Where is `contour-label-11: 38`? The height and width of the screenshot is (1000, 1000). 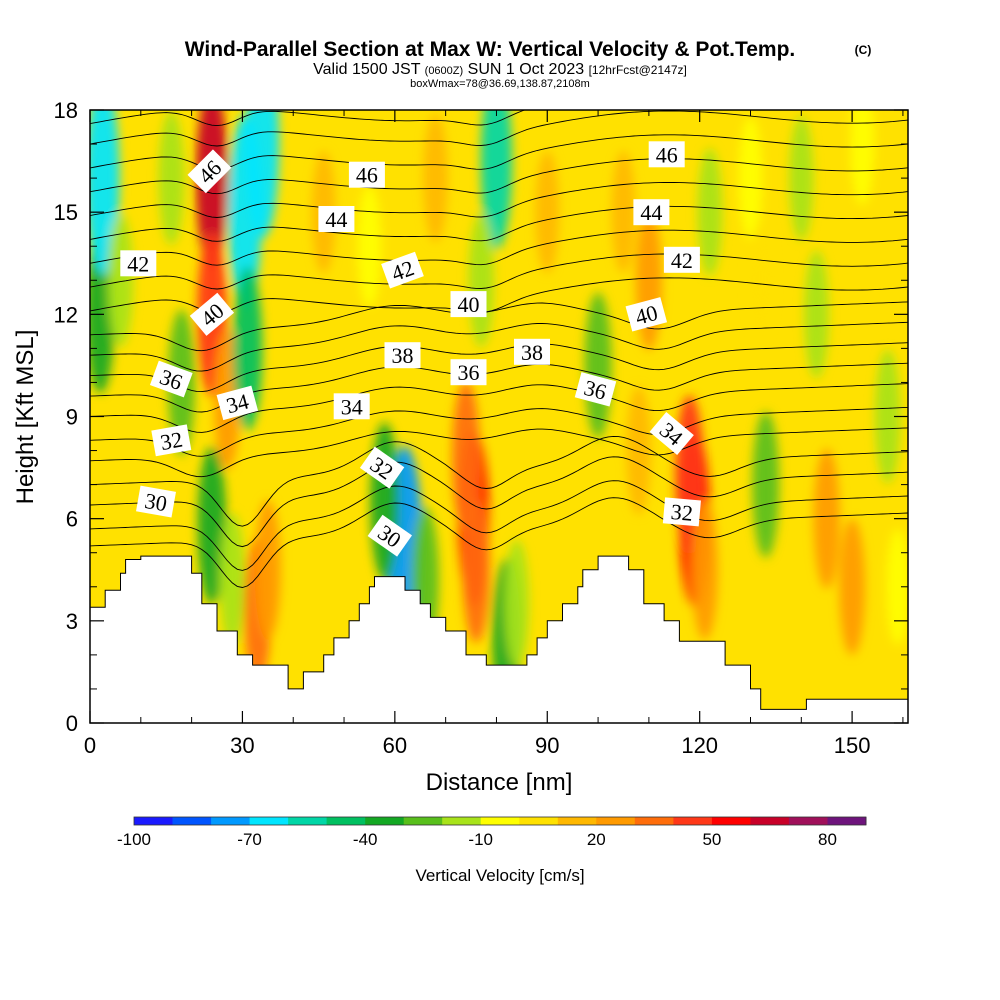
contour-label-11: 38 is located at coordinates (402, 355).